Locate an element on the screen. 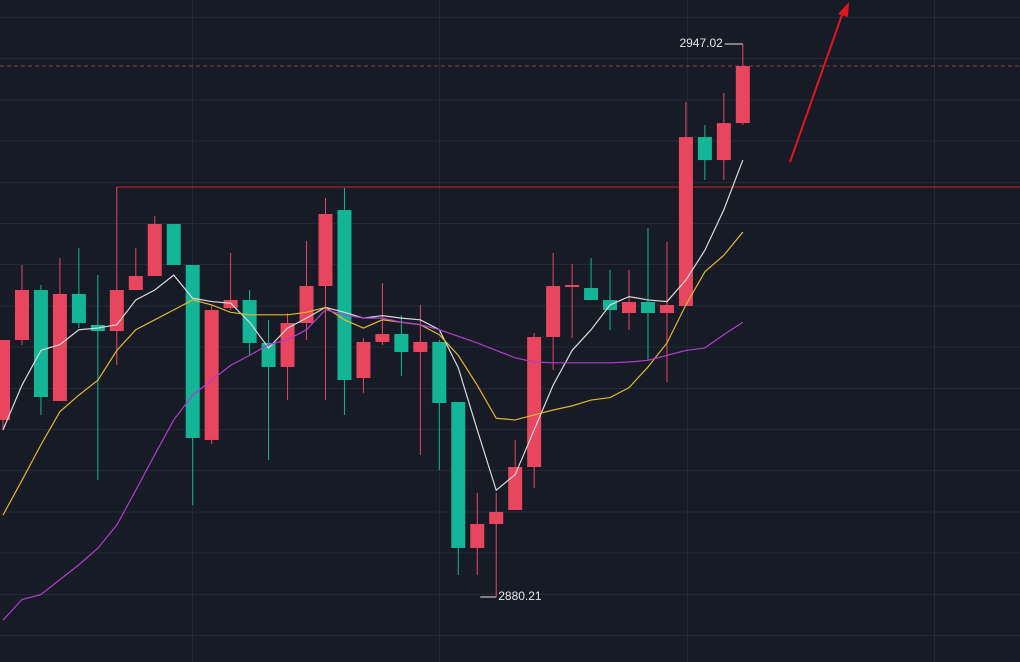 The height and width of the screenshot is (662, 1020). trend-arrow is located at coordinates (816, 87).